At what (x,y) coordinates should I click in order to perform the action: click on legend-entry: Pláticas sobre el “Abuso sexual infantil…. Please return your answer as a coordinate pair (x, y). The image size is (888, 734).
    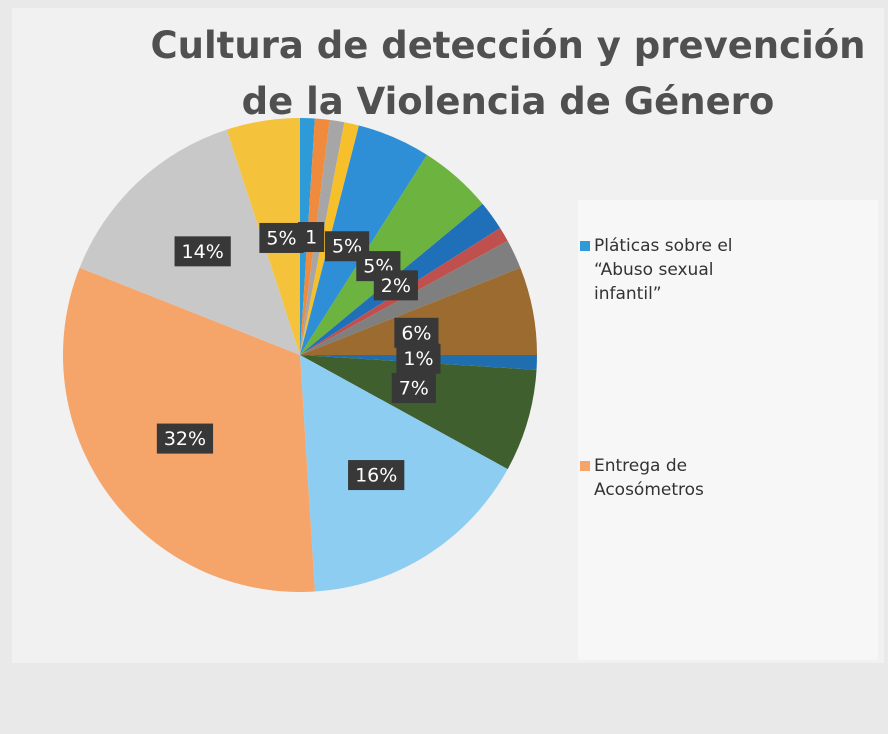
    Looking at the image, I should click on (682, 270).